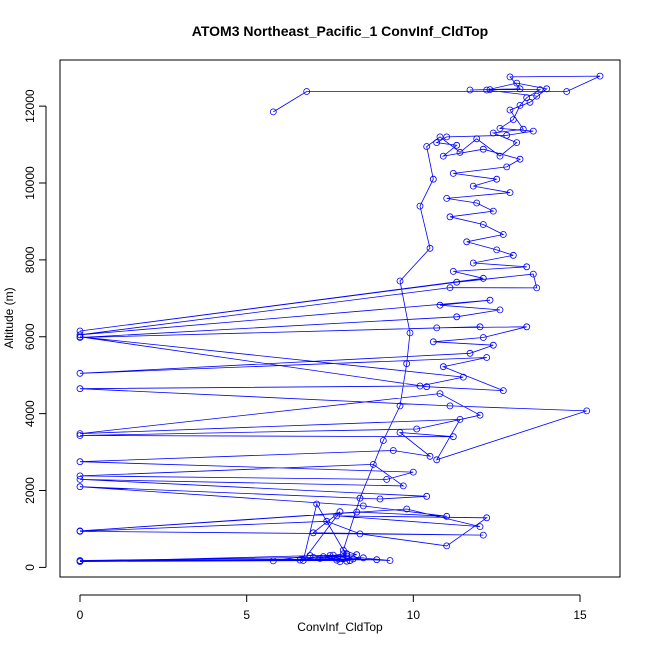 The image size is (650, 650). Describe the element at coordinates (414, 615) in the screenshot. I see `x-tick-label: 10` at that location.